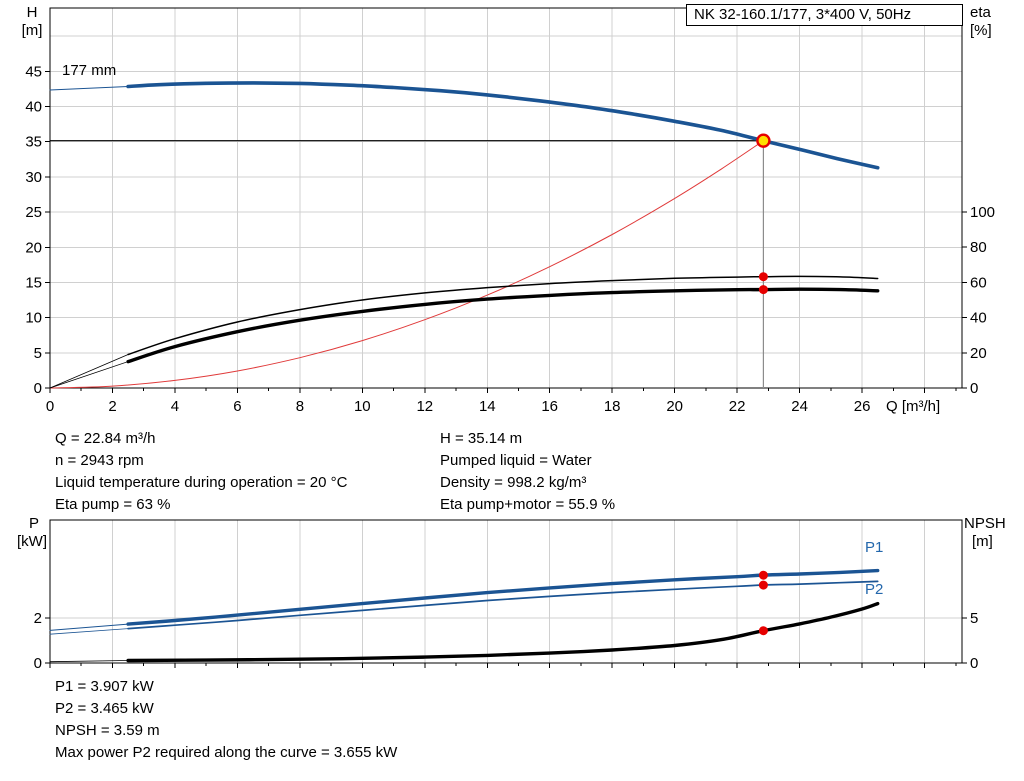 Image resolution: width=1024 pixels, height=781 pixels. Describe the element at coordinates (300, 406) in the screenshot. I see `x-tick-label: 8` at that location.